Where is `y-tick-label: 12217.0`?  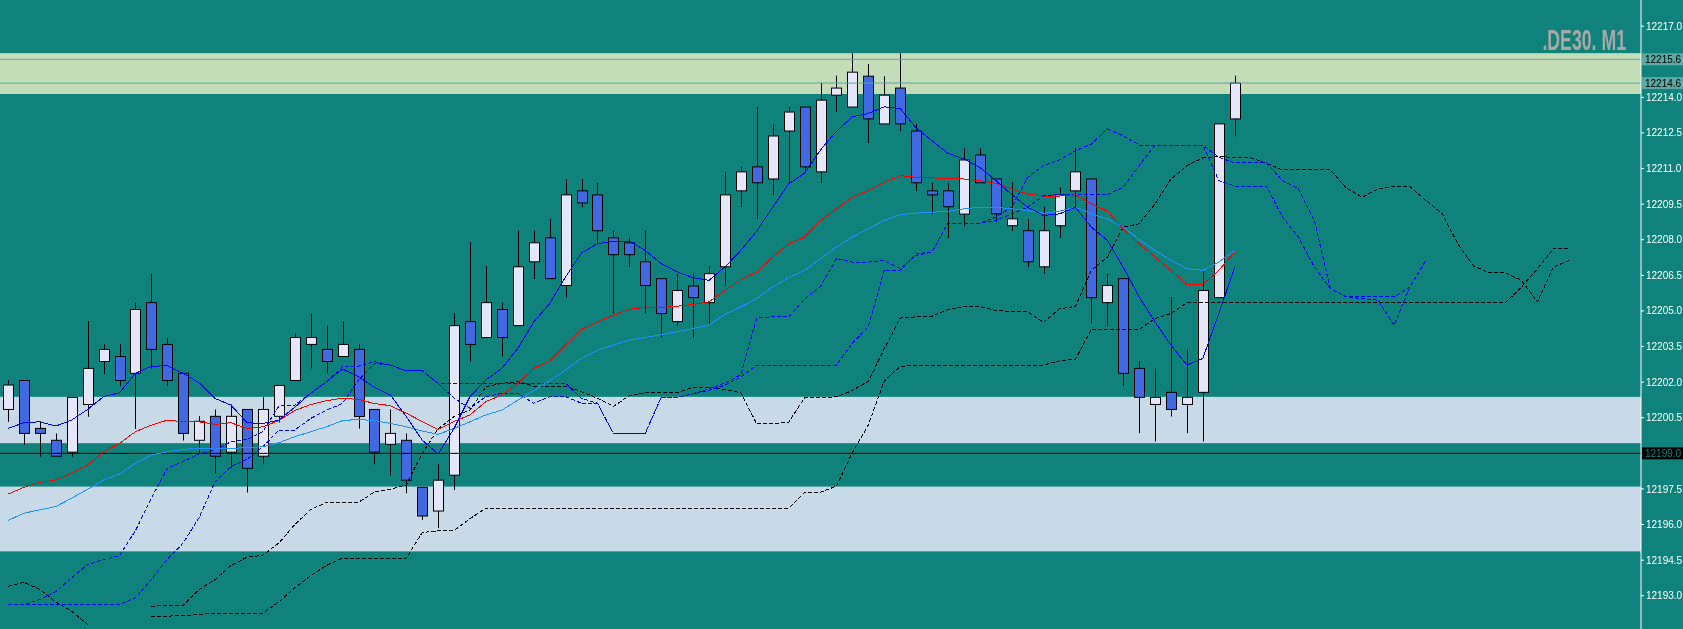
y-tick-label: 12217.0 is located at coordinates (1664, 26).